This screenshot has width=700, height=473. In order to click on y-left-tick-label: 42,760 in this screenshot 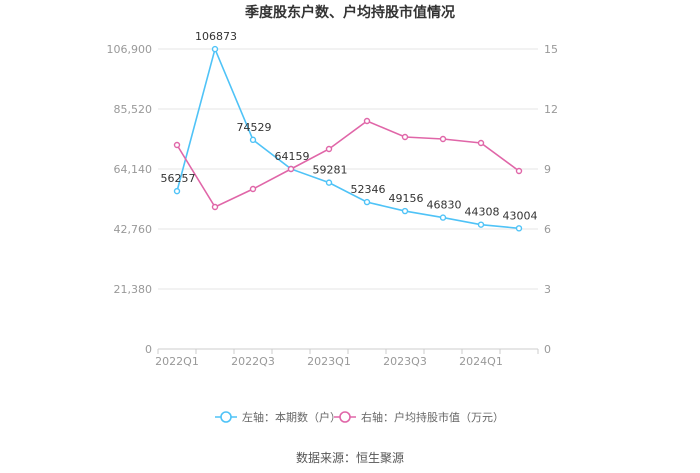, I will do `click(133, 229)`.